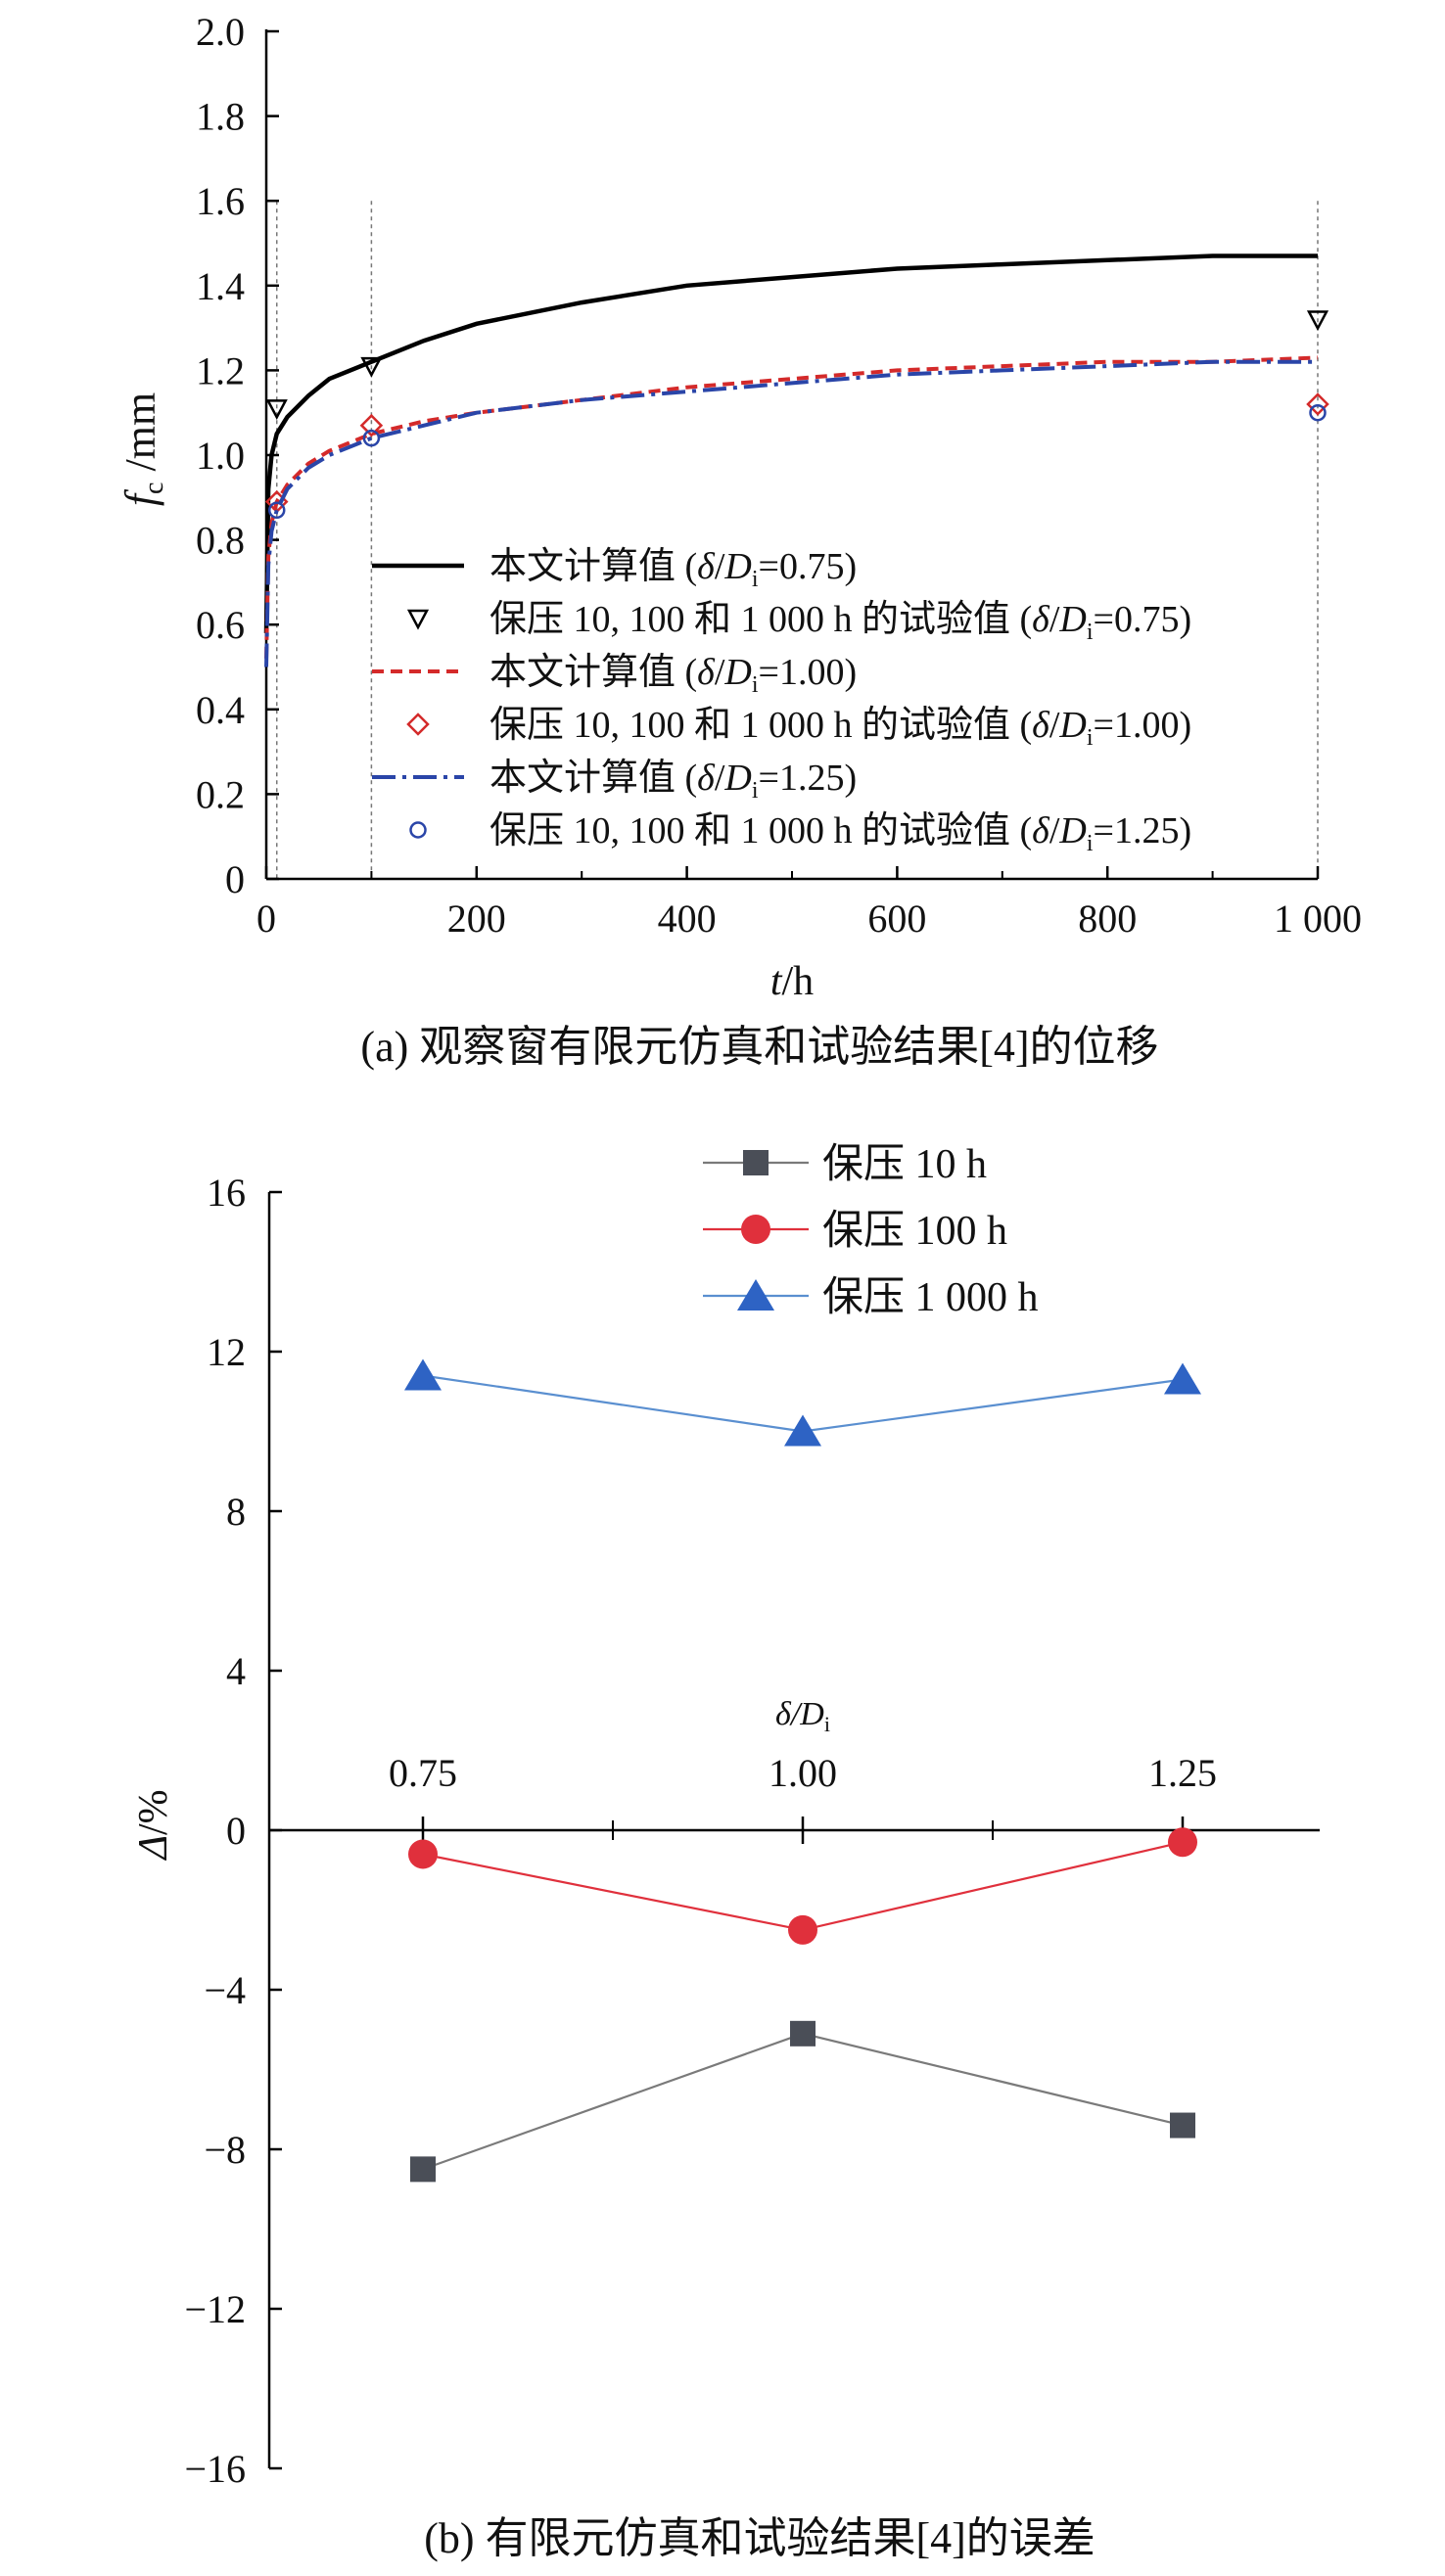 The image size is (1445, 2576). I want to click on legend-label: 保压 10, 100 和 1 000 h 的试验值 (δ/Di=0.75), so click(840, 622).